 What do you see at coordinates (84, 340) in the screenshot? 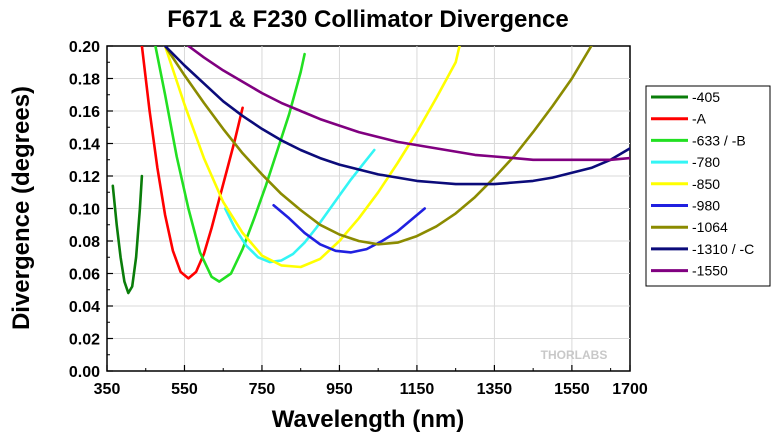
I see `y-tick-label: 0.02` at bounding box center [84, 340].